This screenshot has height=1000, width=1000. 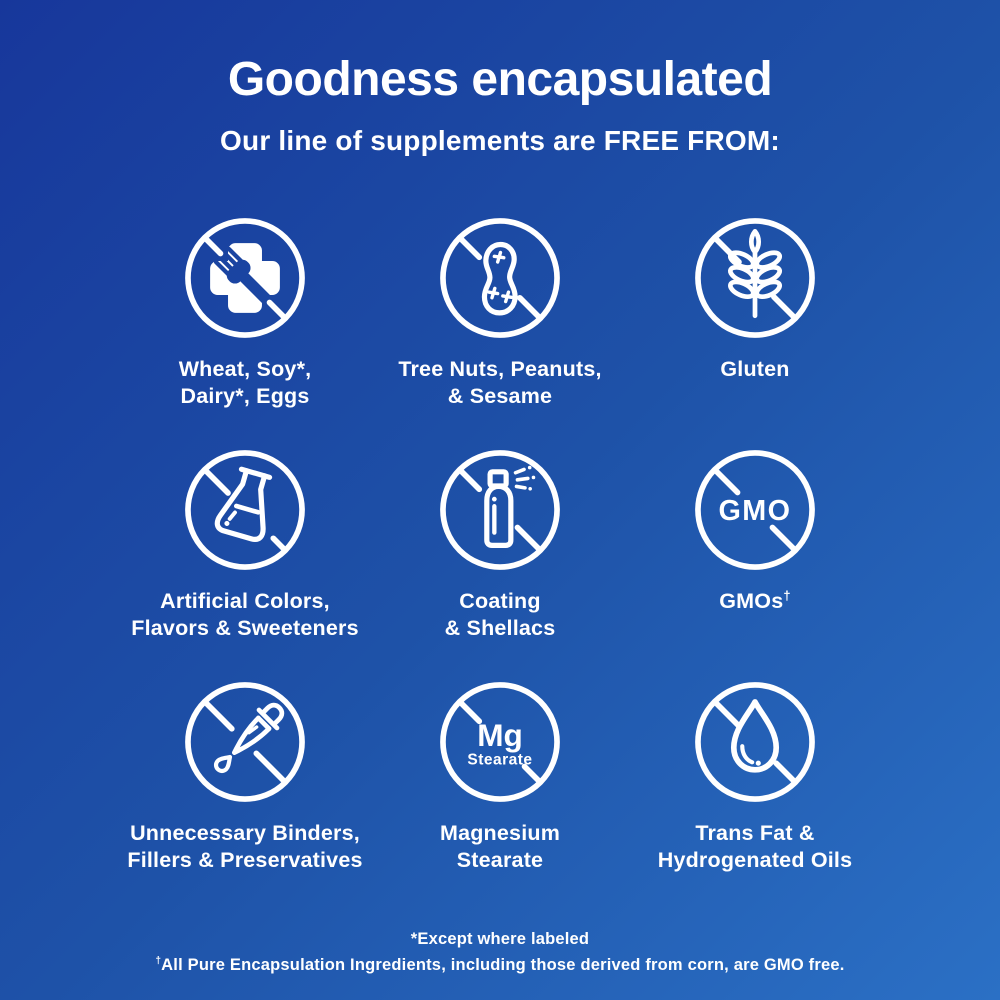 What do you see at coordinates (245, 278) in the screenshot?
I see `no-cross-fork-icon` at bounding box center [245, 278].